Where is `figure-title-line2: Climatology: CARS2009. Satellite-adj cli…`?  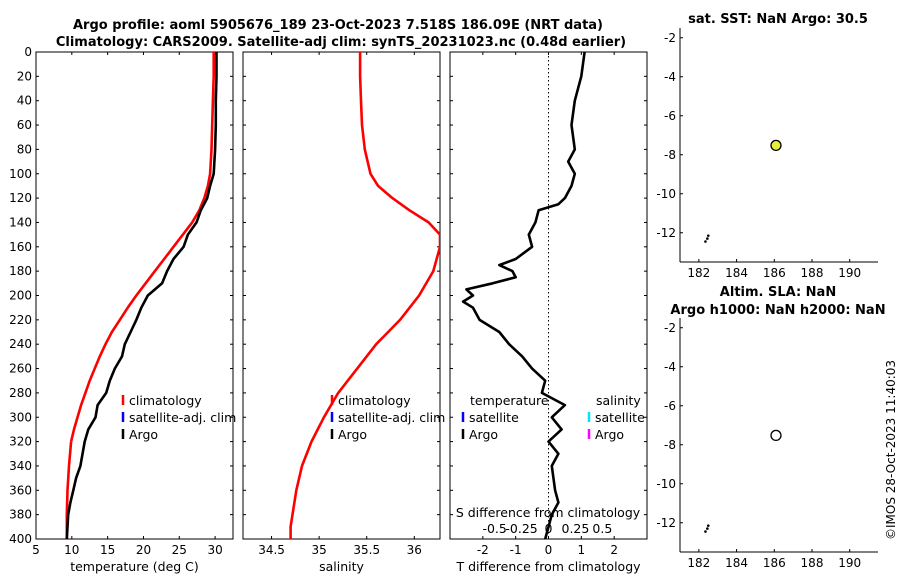 figure-title-line2: Climatology: CARS2009. Satellite-adj cli… is located at coordinates (341, 42).